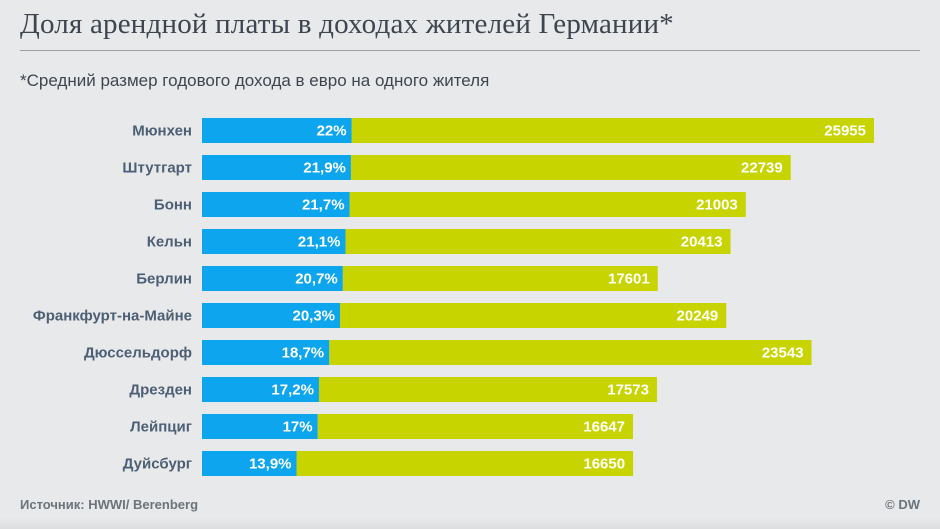 The height and width of the screenshot is (529, 940). Describe the element at coordinates (902, 504) in the screenshot. I see `dw-copyright: © DW` at that location.